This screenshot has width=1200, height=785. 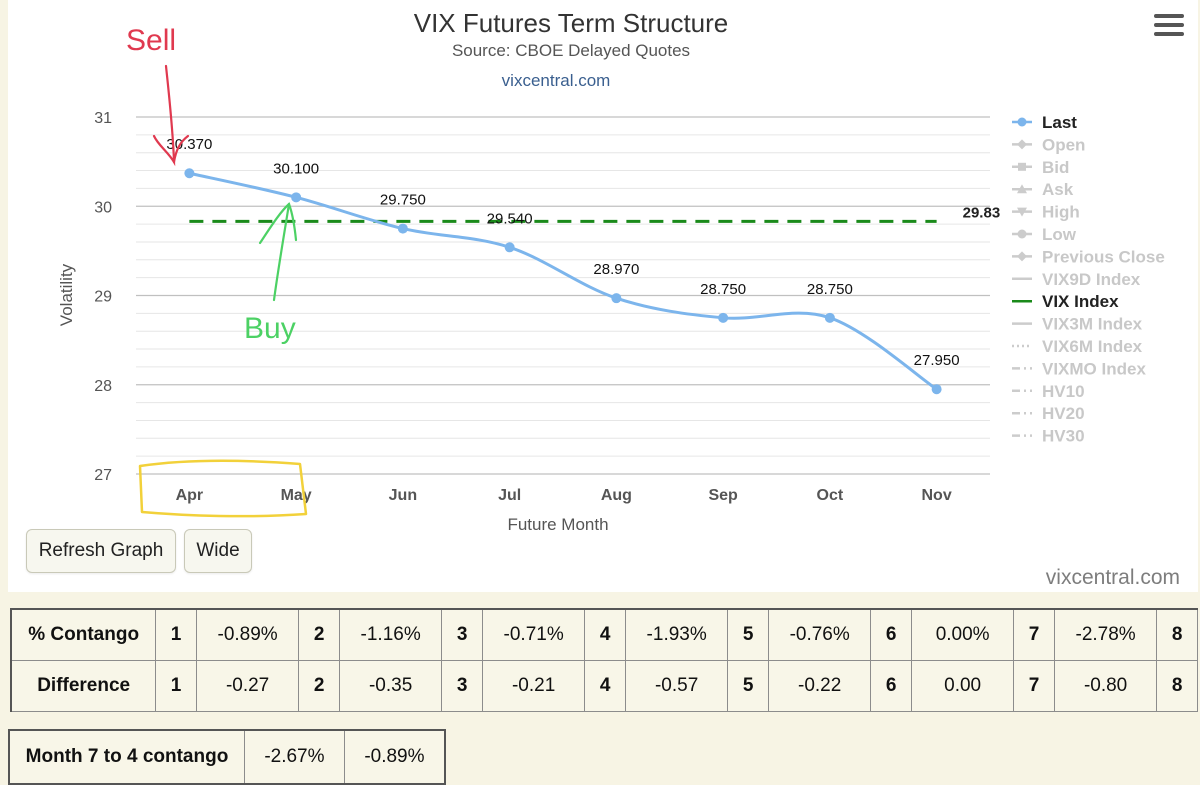 I want to click on legend-item: VIXMO Index, so click(x=1079, y=368).